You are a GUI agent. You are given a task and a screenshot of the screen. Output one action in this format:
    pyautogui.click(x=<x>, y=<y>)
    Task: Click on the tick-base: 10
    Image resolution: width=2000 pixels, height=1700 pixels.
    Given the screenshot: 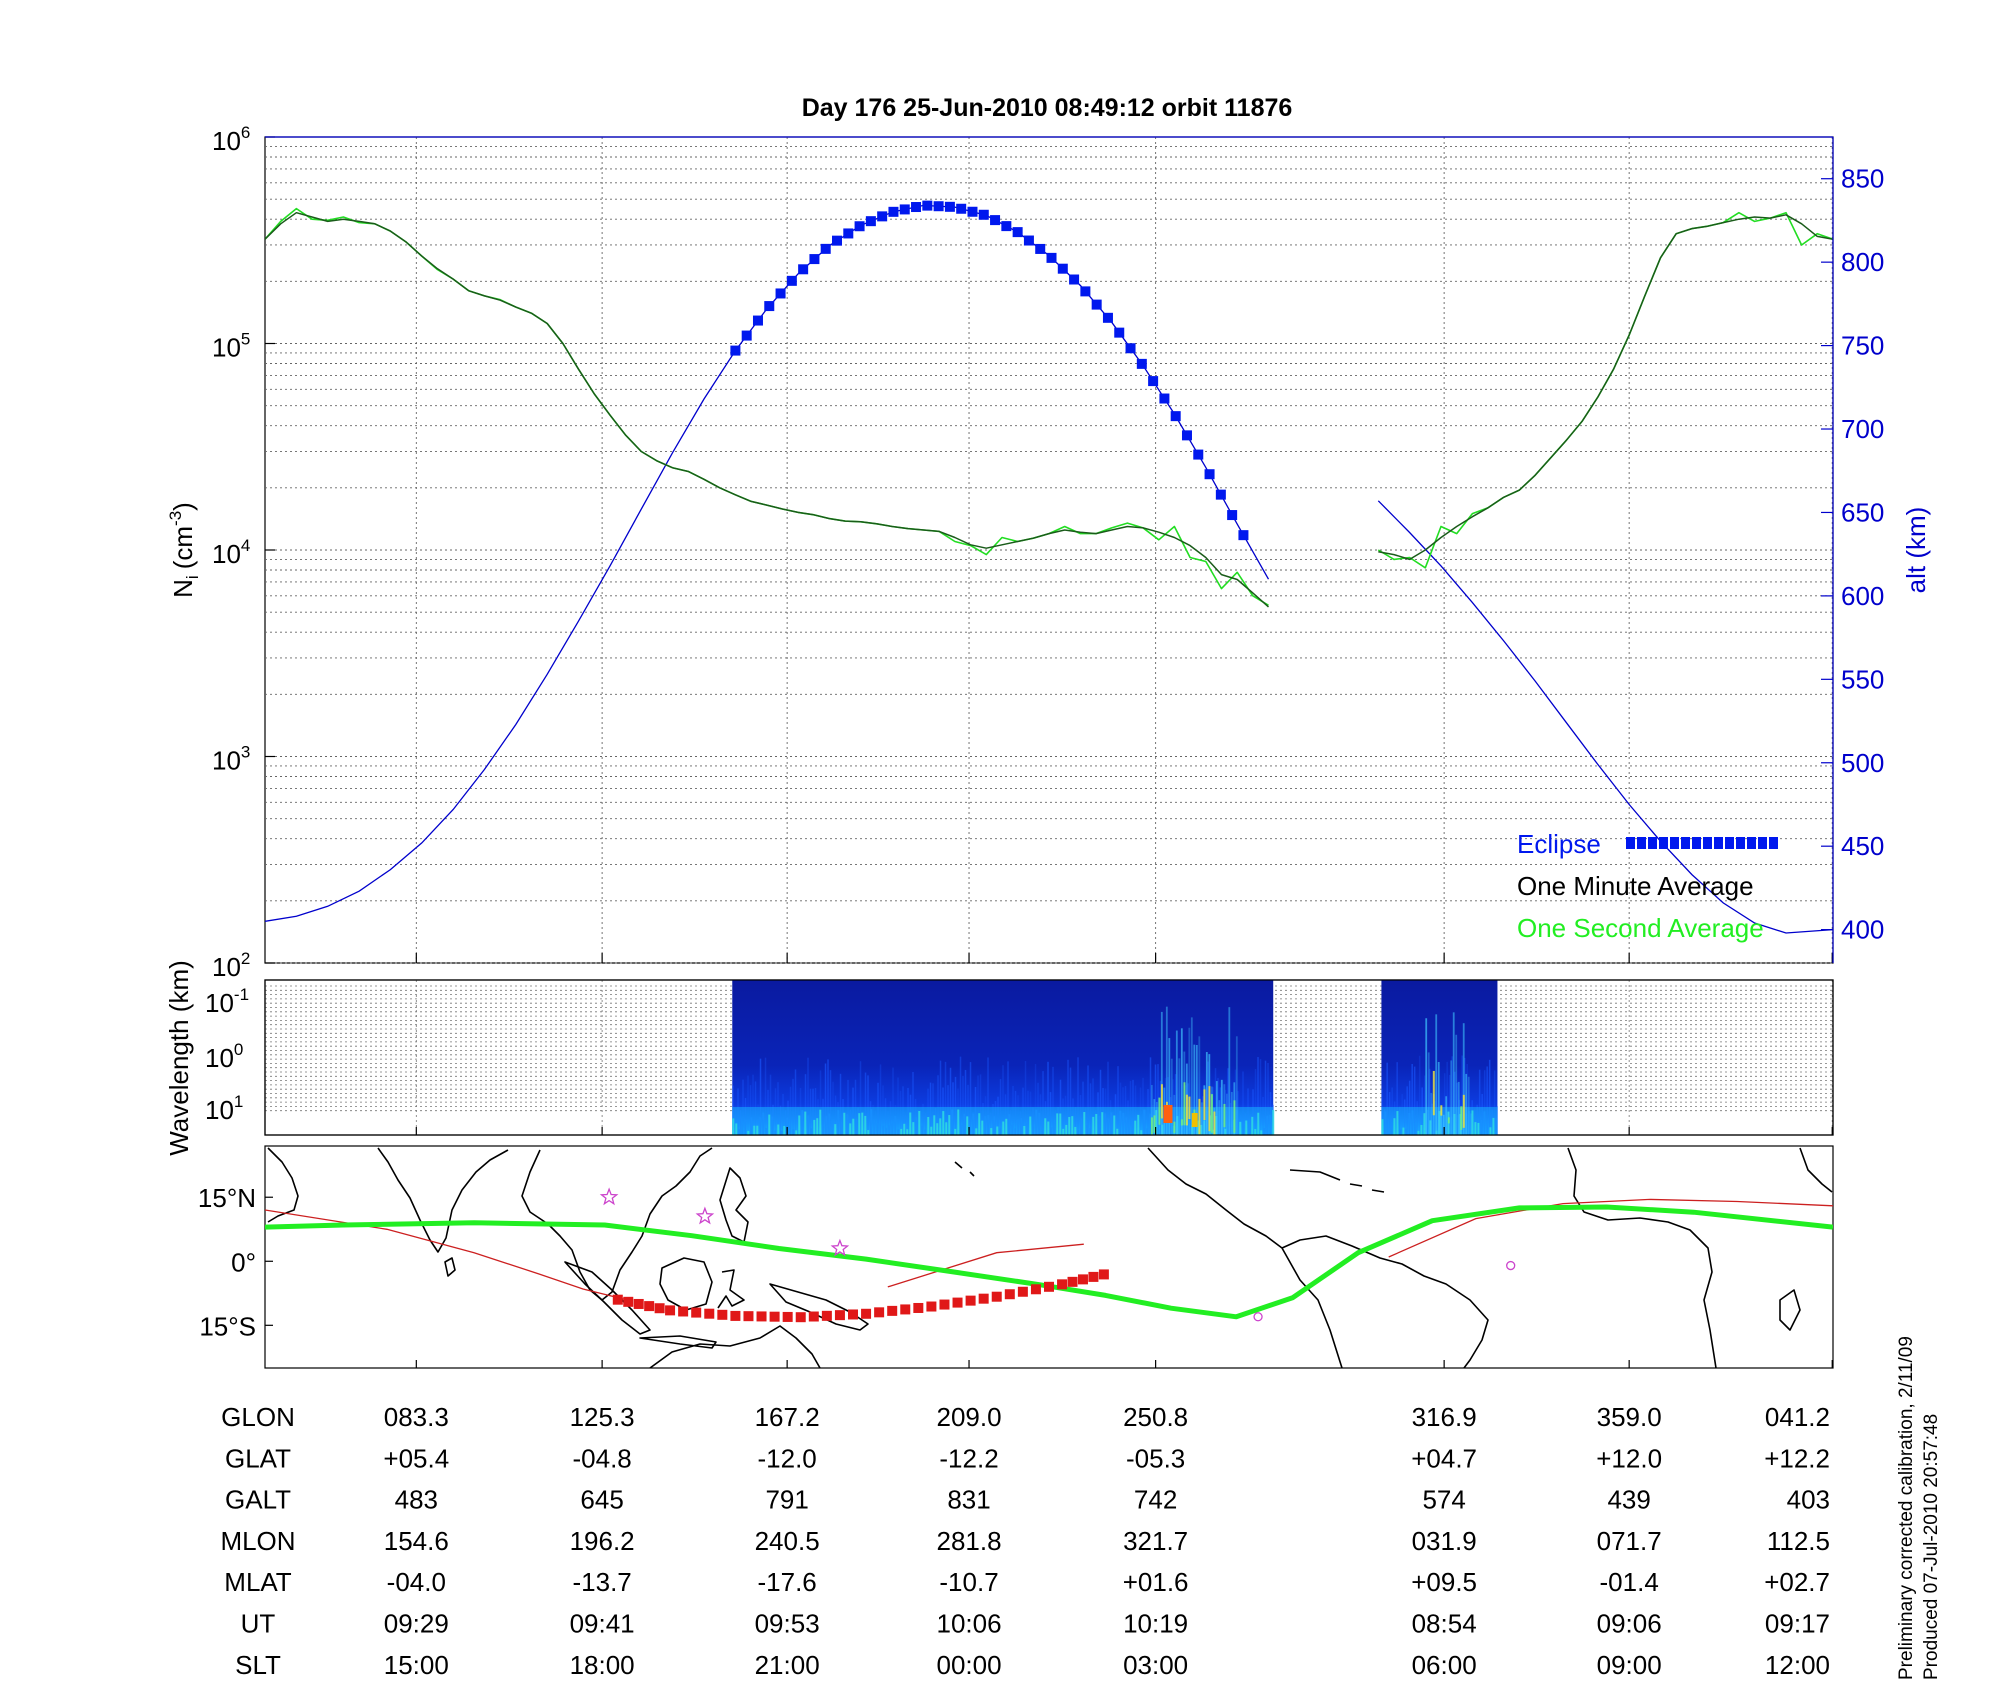 What is the action you would take?
    pyautogui.click(x=226, y=967)
    